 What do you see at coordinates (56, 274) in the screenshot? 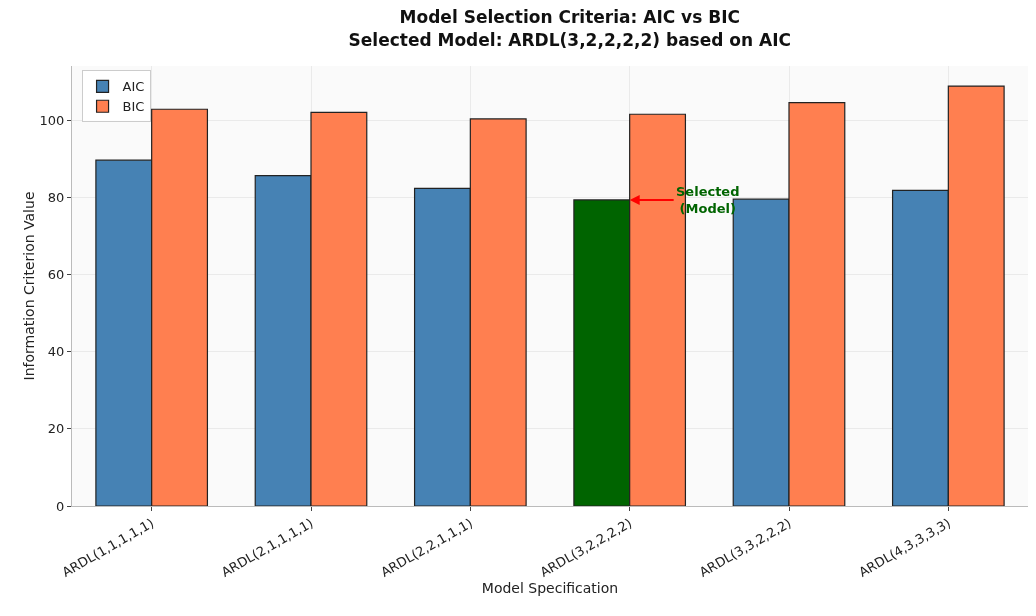
I see `y-tick-label: 60` at bounding box center [56, 274].